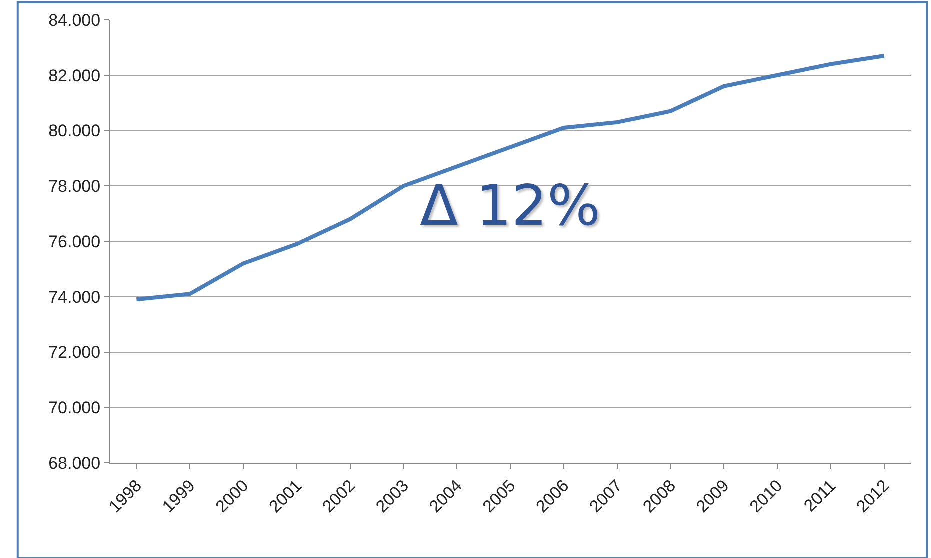 This screenshot has width=931, height=558. Describe the element at coordinates (74, 297) in the screenshot. I see `y-tick-label: 74.000` at that location.